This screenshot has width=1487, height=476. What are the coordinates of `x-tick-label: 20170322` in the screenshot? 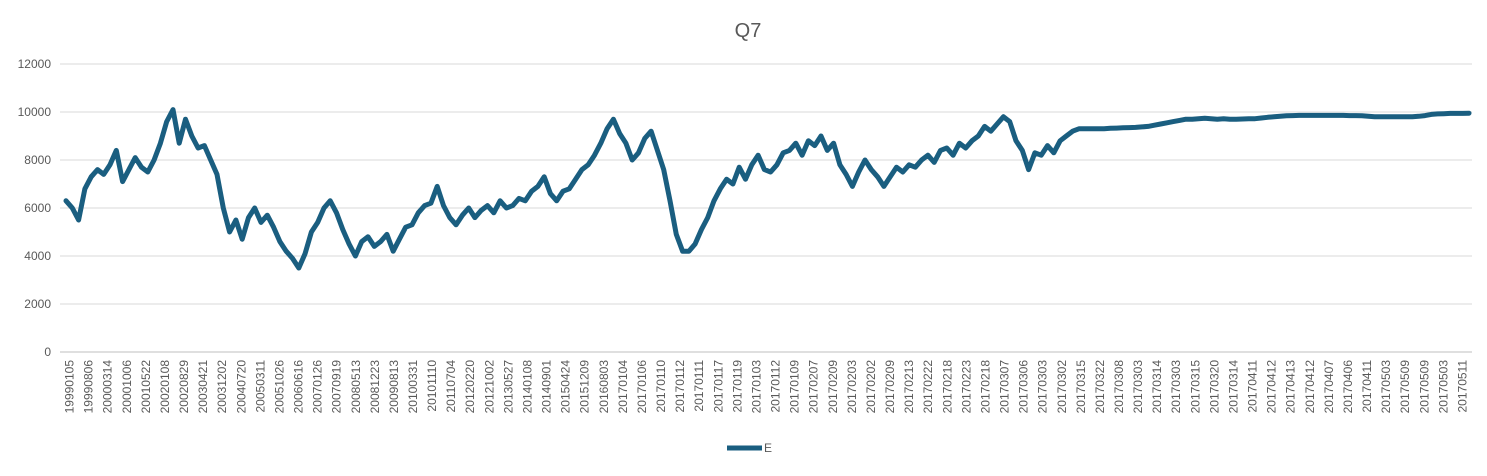 It's located at (1100, 387).